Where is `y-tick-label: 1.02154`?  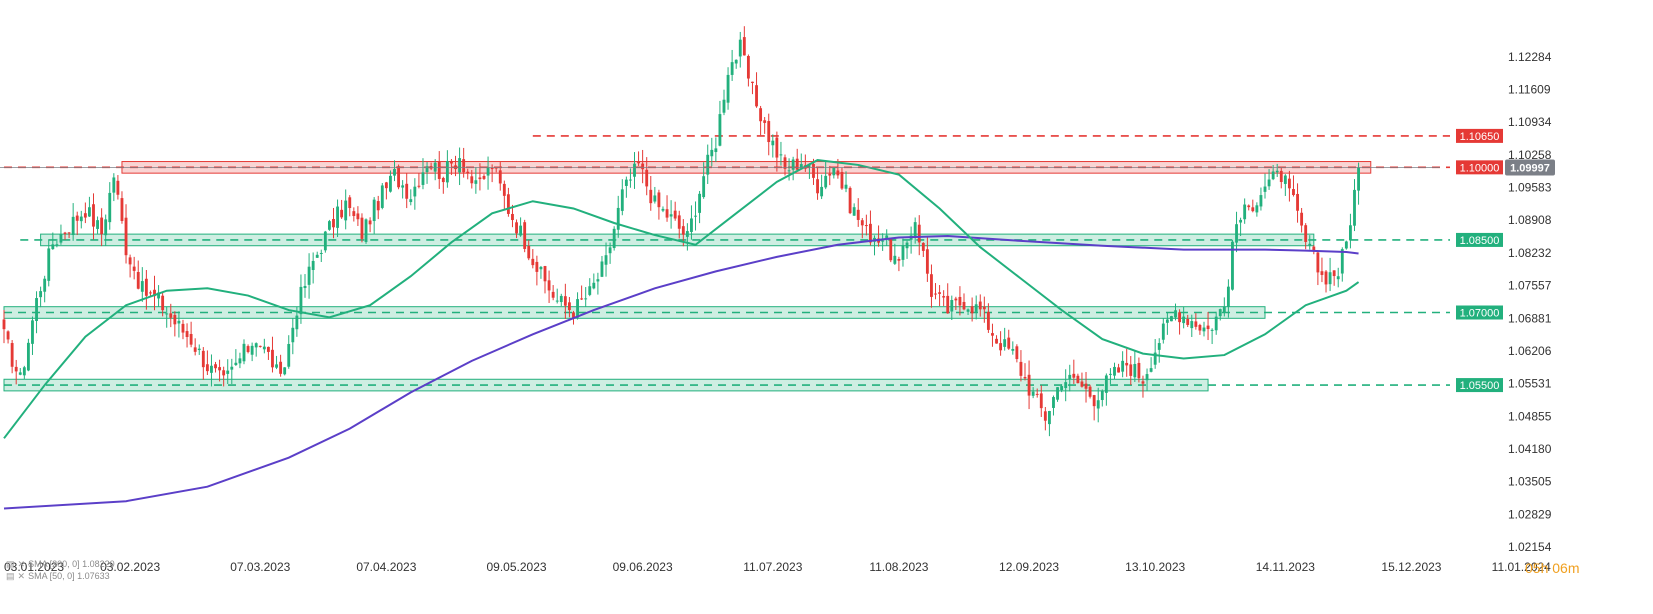 y-tick-label: 1.02154 is located at coordinates (1530, 547).